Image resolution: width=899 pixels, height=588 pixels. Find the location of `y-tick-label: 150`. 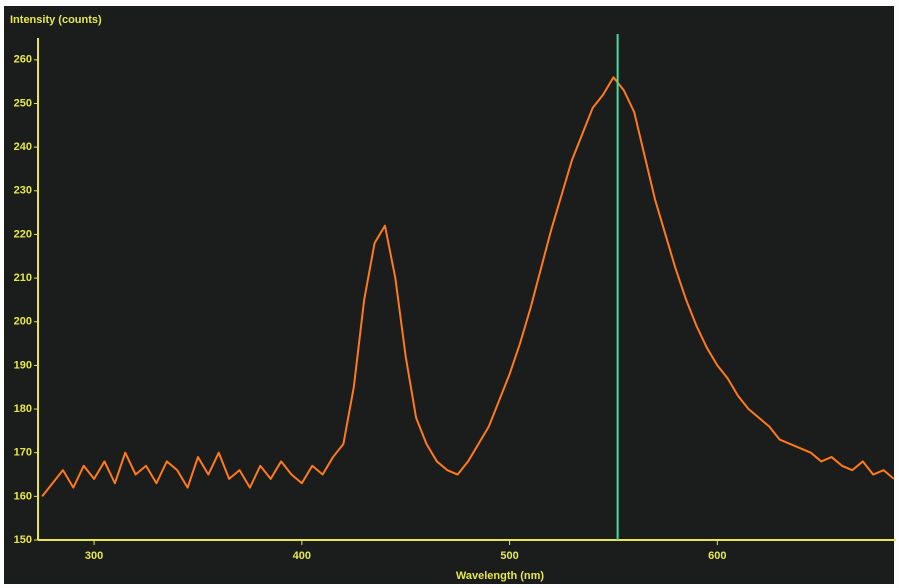

y-tick-label: 150 is located at coordinates (23, 540).